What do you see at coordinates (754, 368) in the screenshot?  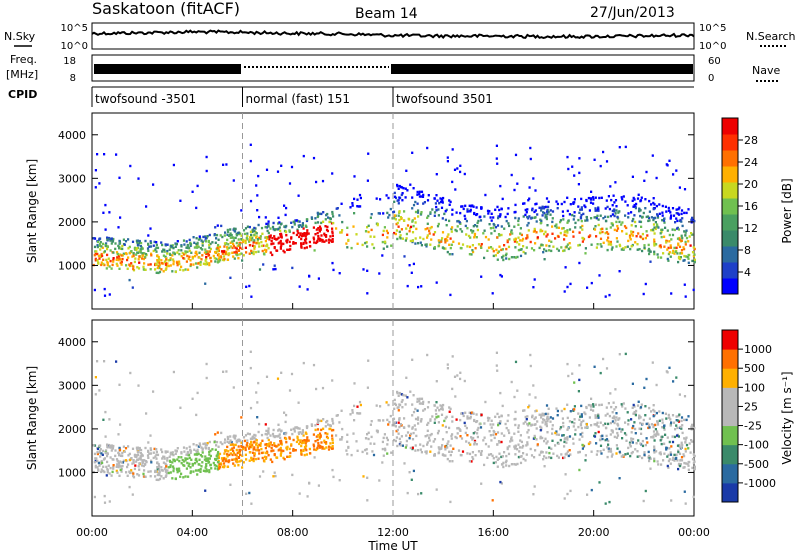 I see `colorbar-tick-label: 500` at bounding box center [754, 368].